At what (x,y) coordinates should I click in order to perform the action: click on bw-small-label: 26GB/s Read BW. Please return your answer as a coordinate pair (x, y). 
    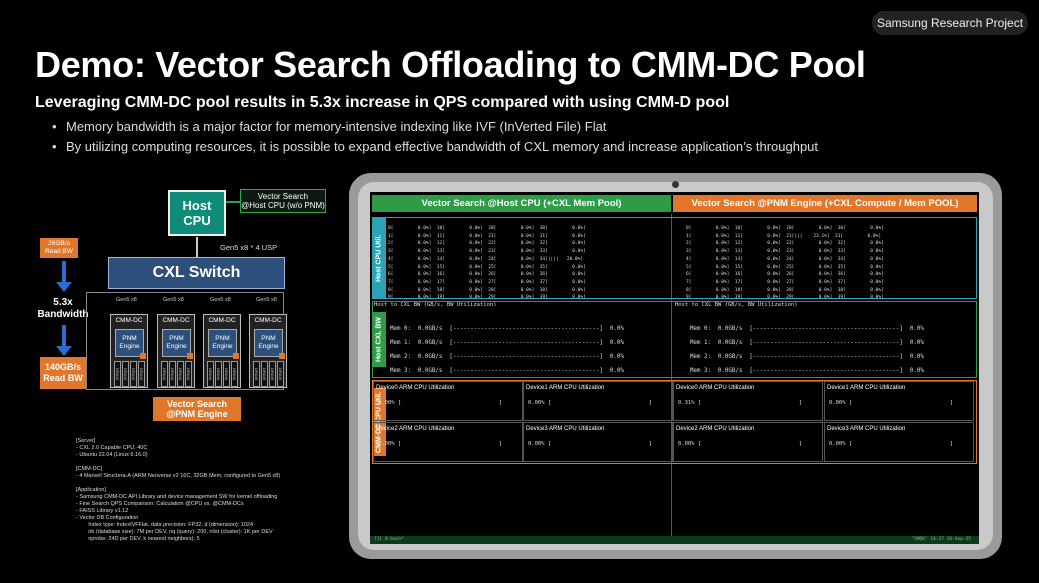
    Looking at the image, I should click on (59, 247).